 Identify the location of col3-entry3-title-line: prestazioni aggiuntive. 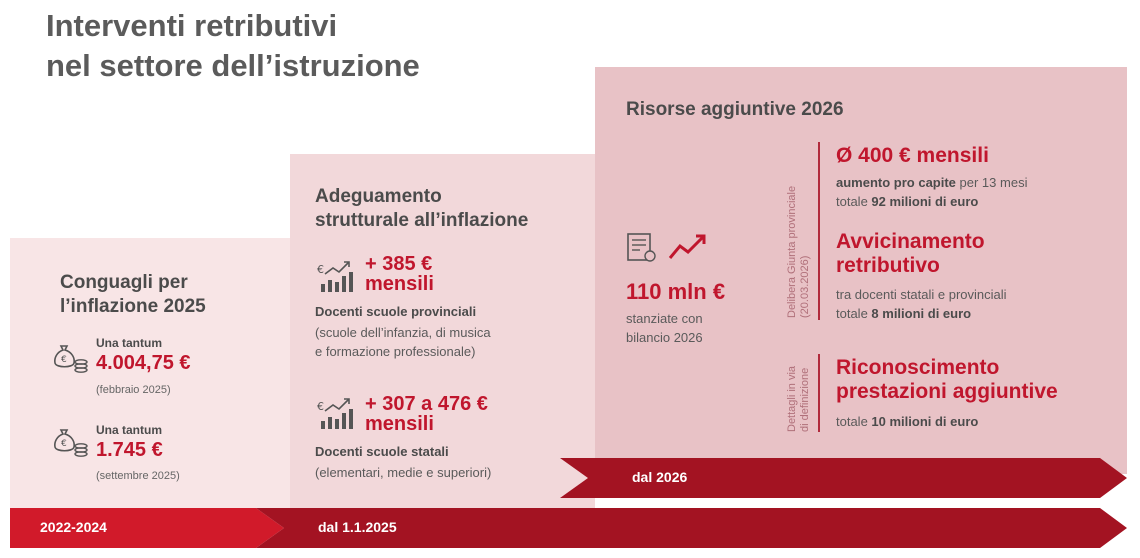
(947, 391).